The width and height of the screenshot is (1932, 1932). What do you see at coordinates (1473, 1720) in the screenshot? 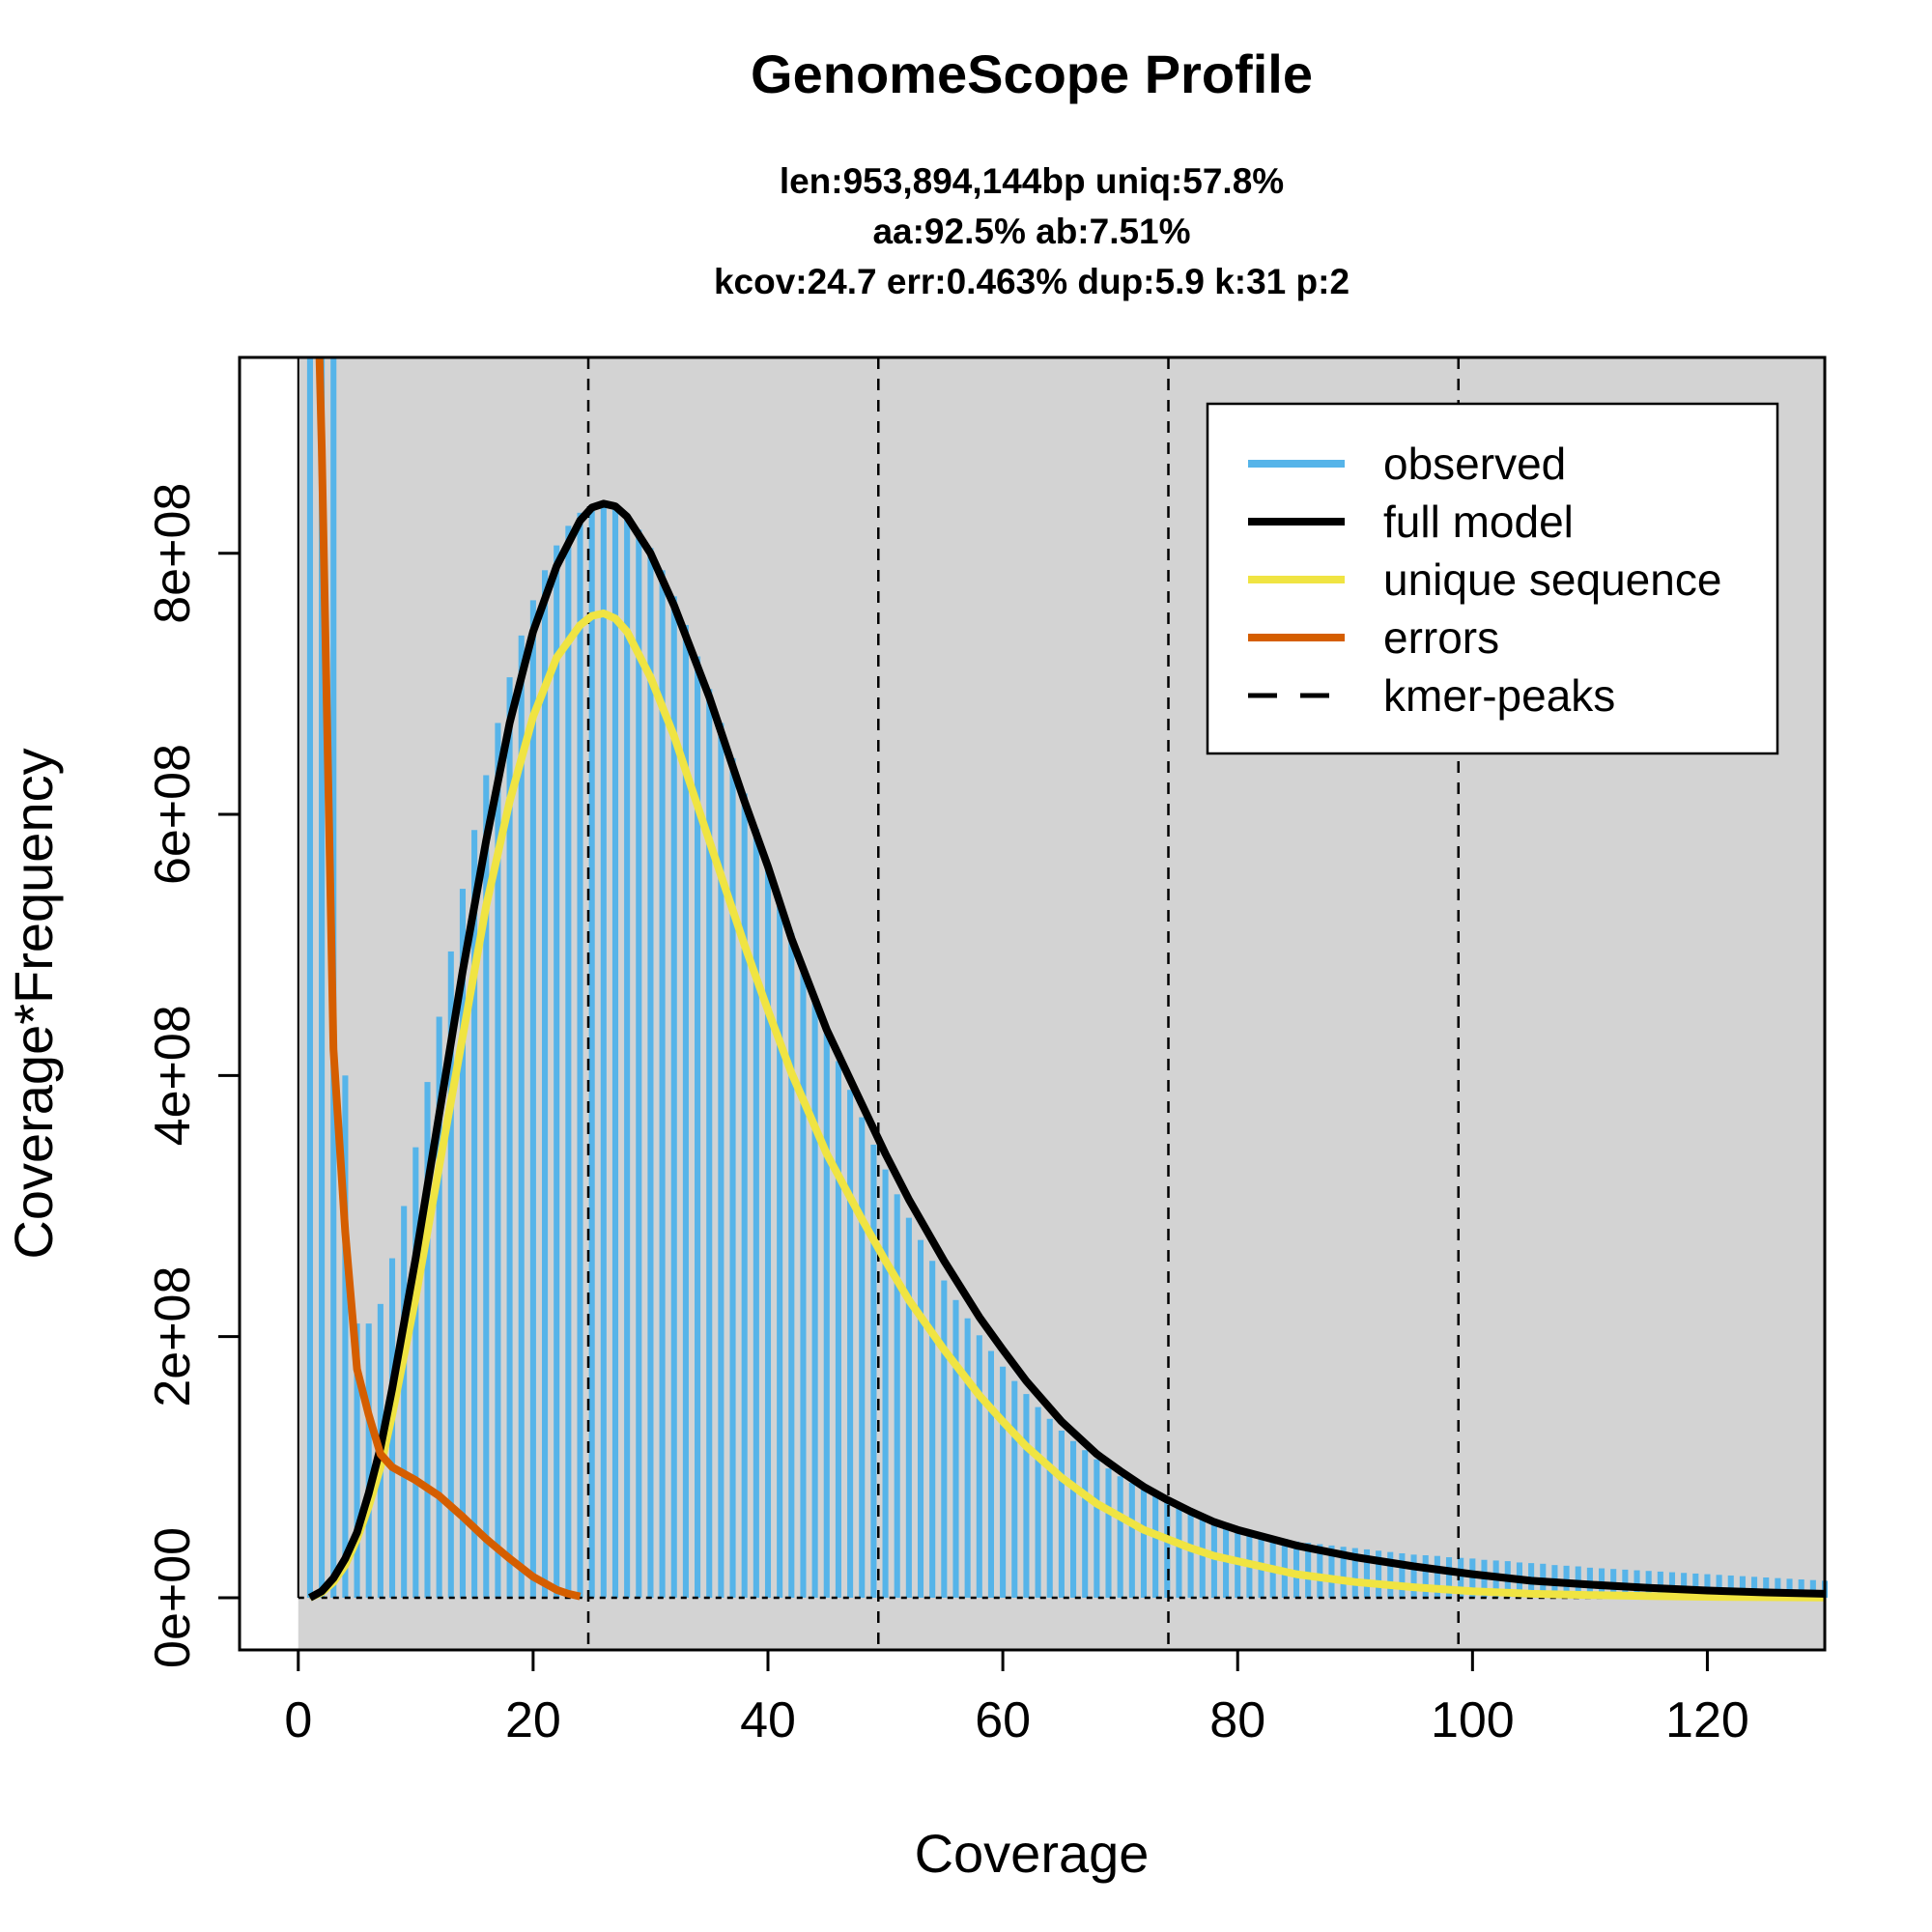
I see `x-tick-label: 100` at bounding box center [1473, 1720].